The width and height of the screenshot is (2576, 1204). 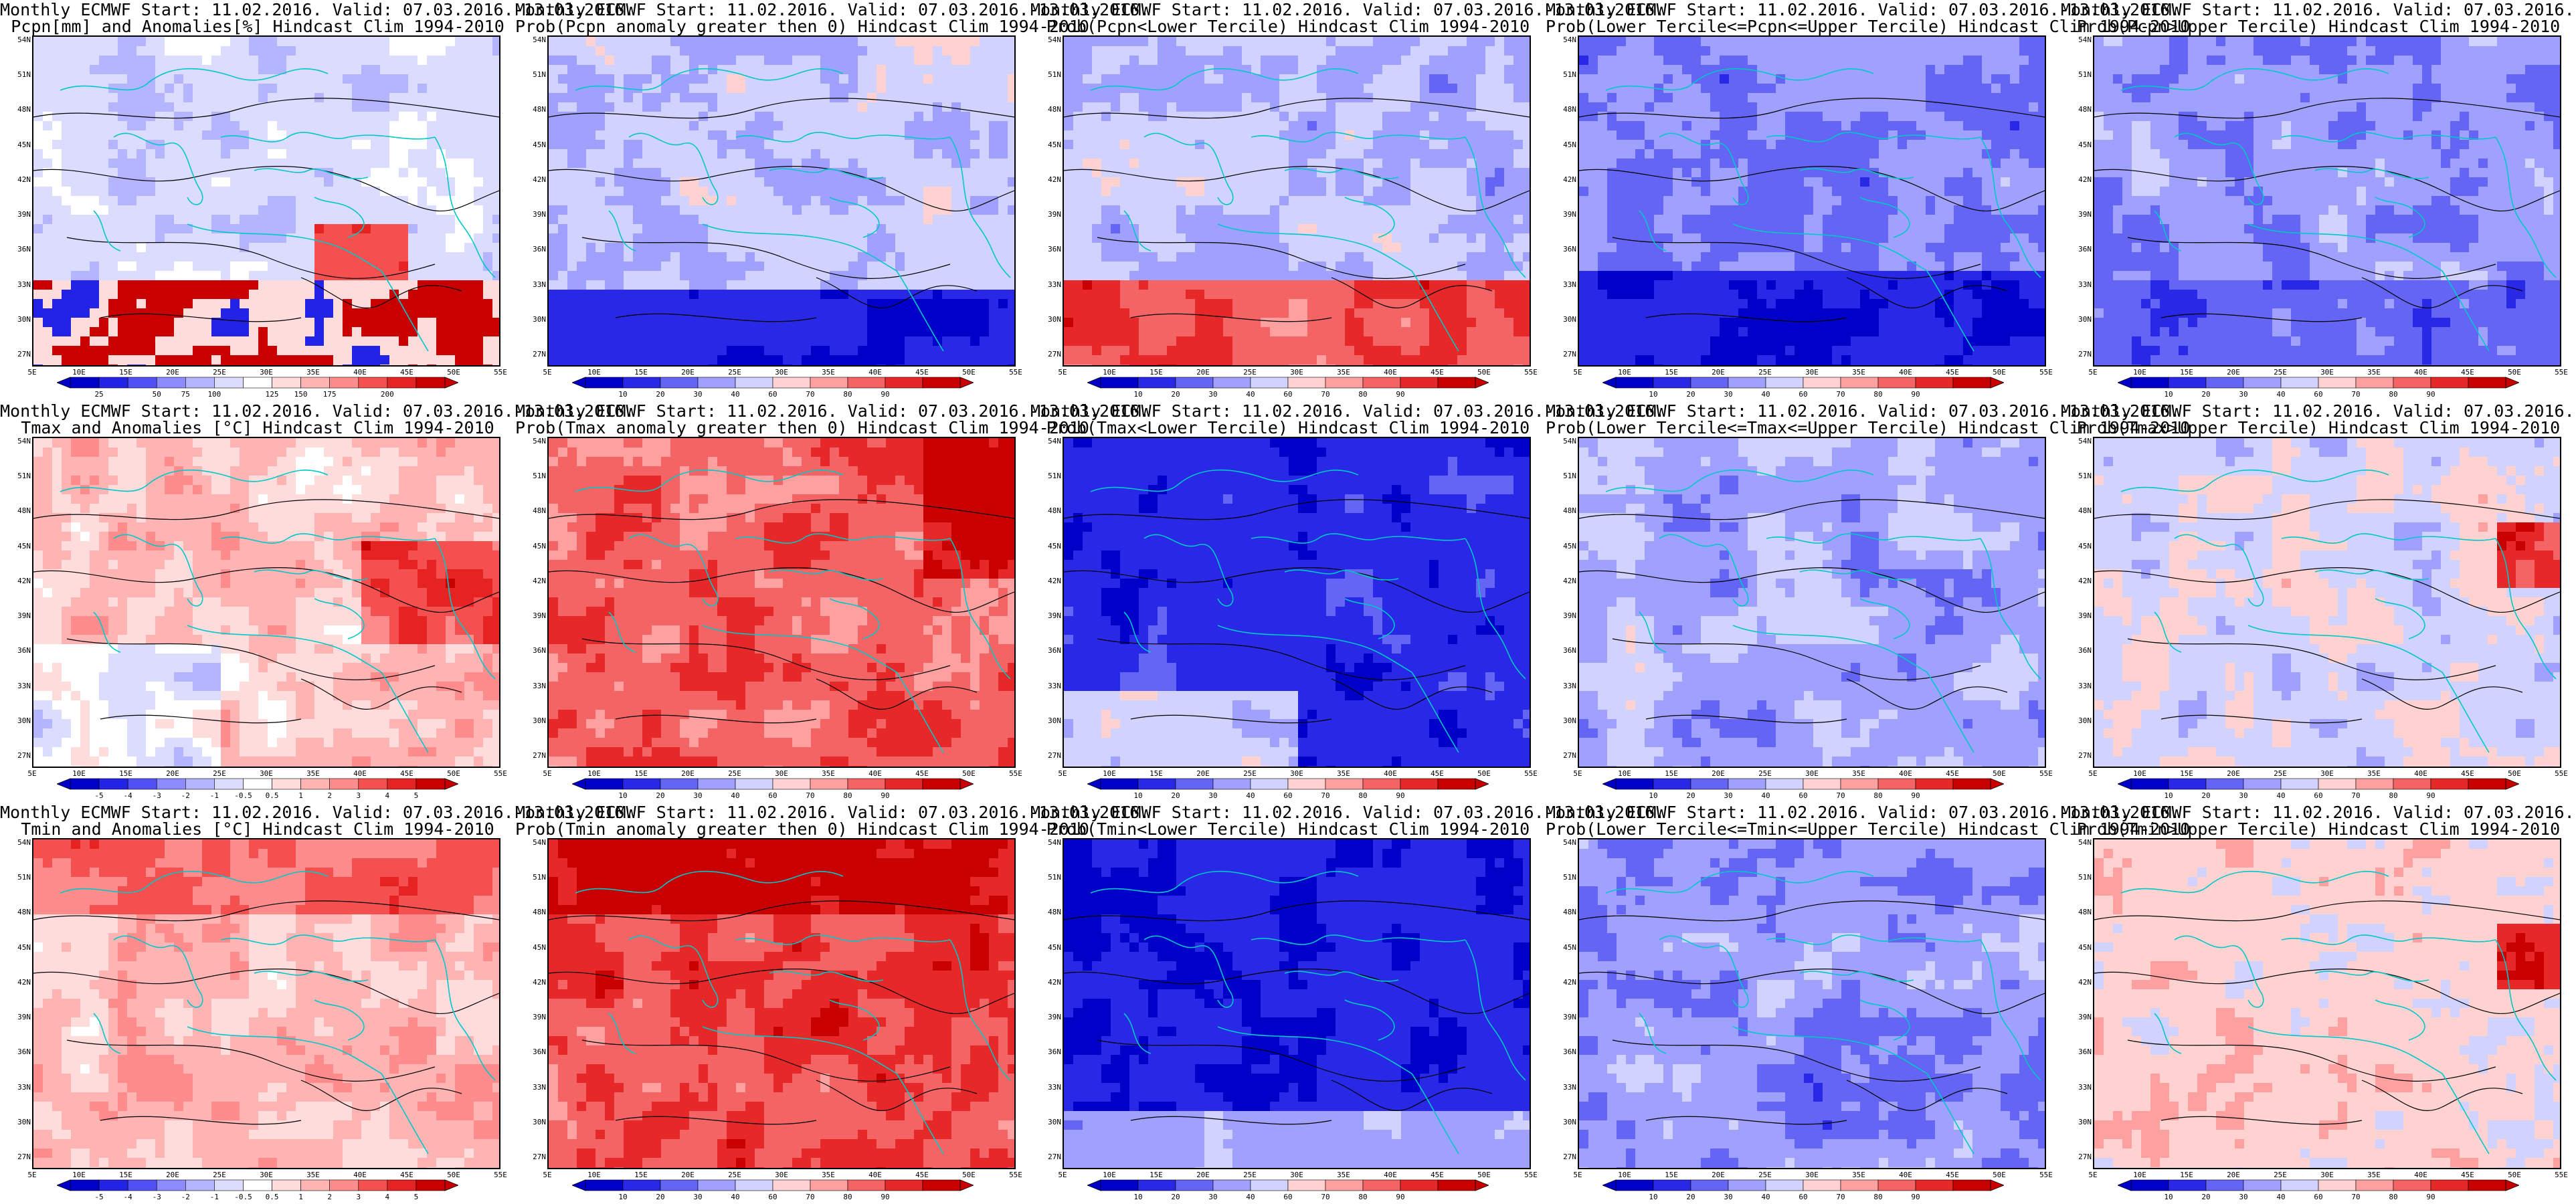 I want to click on lat-tick-label: 27N, so click(x=2081, y=1157).